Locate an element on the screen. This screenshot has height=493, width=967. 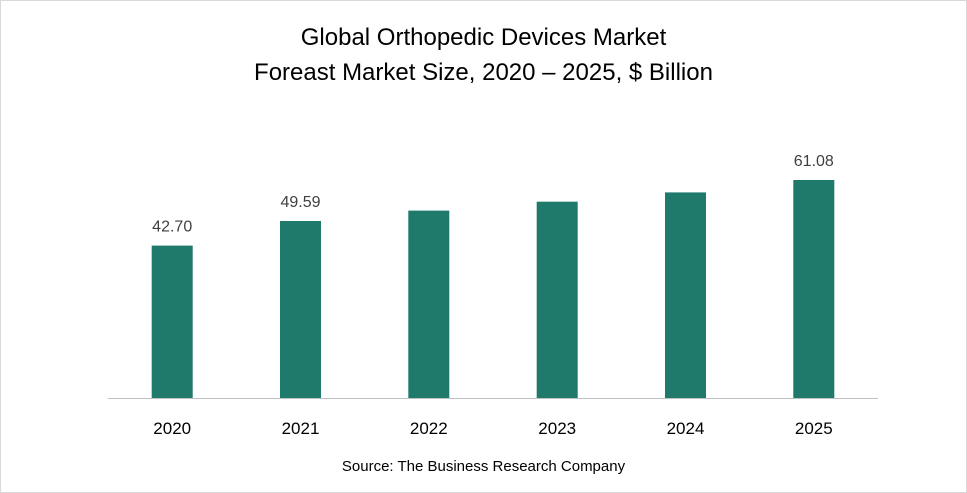
data-label-2025: 61.08 is located at coordinates (814, 161).